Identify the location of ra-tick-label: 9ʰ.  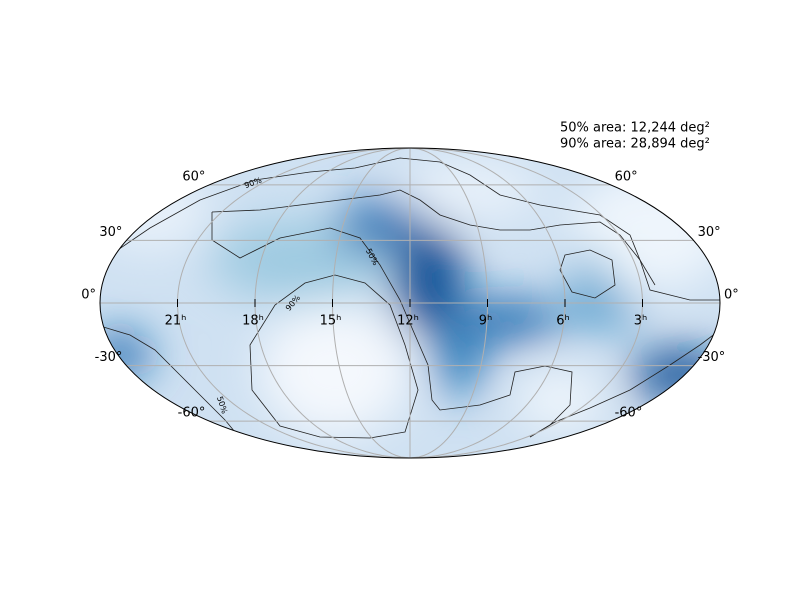
(486, 321).